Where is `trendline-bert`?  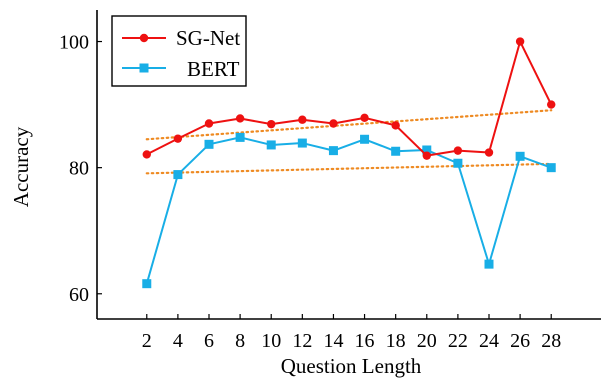
trendline-bert is located at coordinates (349, 168).